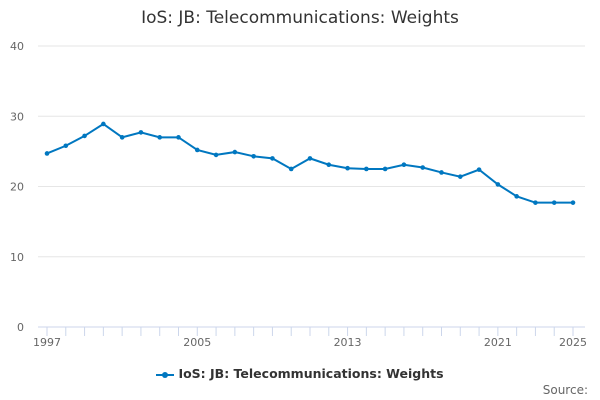 The width and height of the screenshot is (600, 400). What do you see at coordinates (47, 342) in the screenshot?
I see `x-tick-label: 1997` at bounding box center [47, 342].